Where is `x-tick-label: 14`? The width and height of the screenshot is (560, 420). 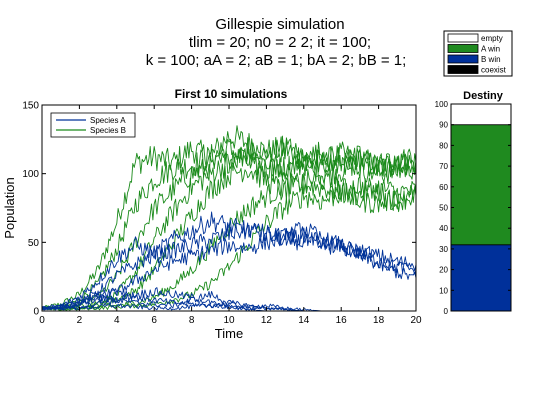 x-tick-label: 14 is located at coordinates (304, 320).